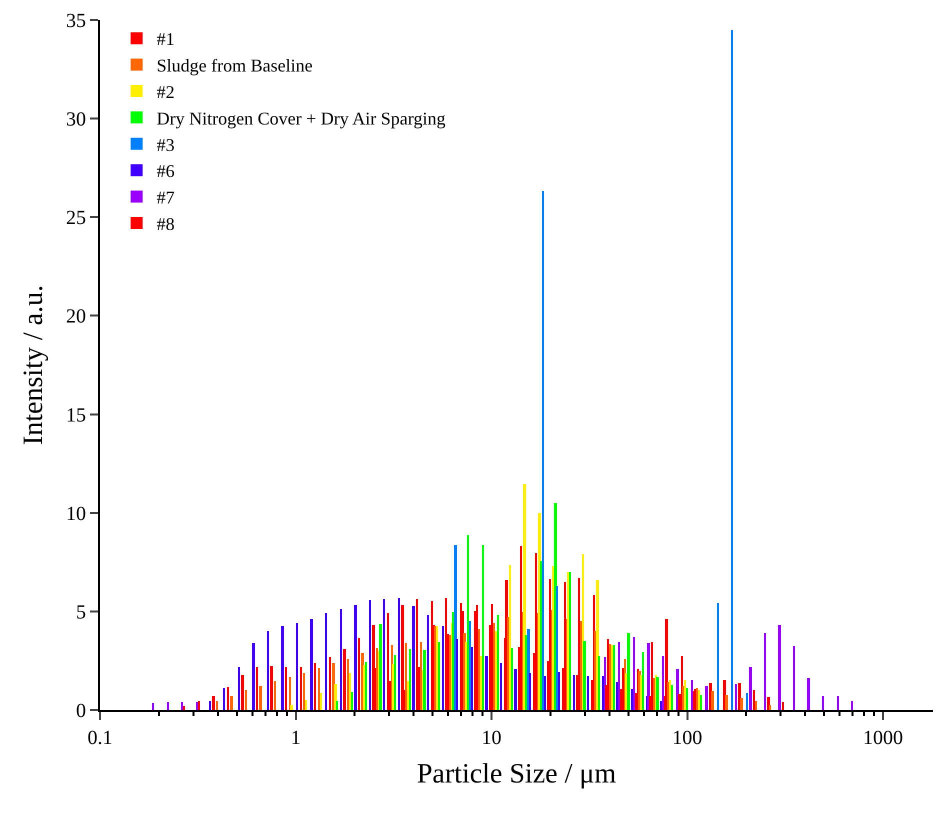 This screenshot has width=943, height=820. What do you see at coordinates (34, 365) in the screenshot?
I see `y-axis-title: Intensity / a.u.` at bounding box center [34, 365].